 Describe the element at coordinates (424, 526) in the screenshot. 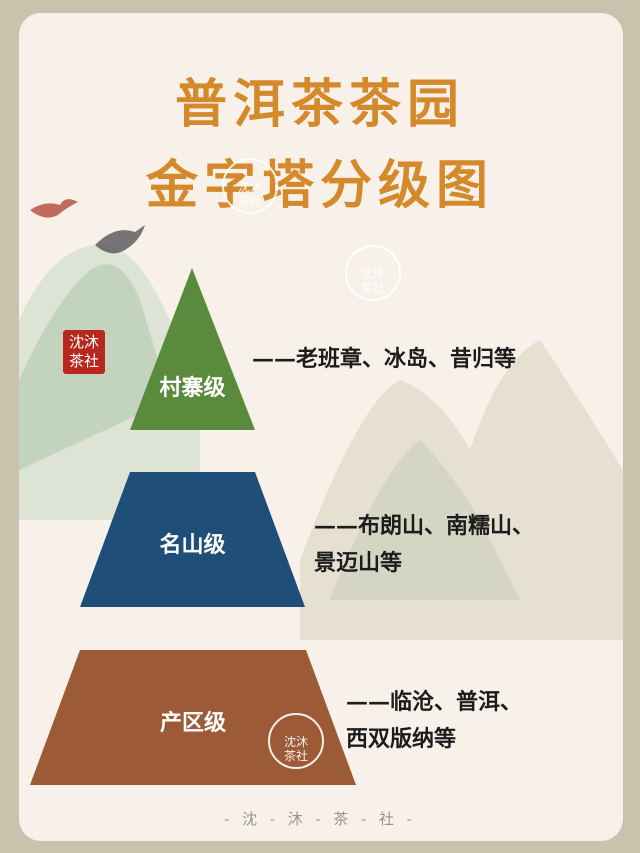

I see `tier-middle-desc-line-1: ——布朗山、南糯山、` at that location.